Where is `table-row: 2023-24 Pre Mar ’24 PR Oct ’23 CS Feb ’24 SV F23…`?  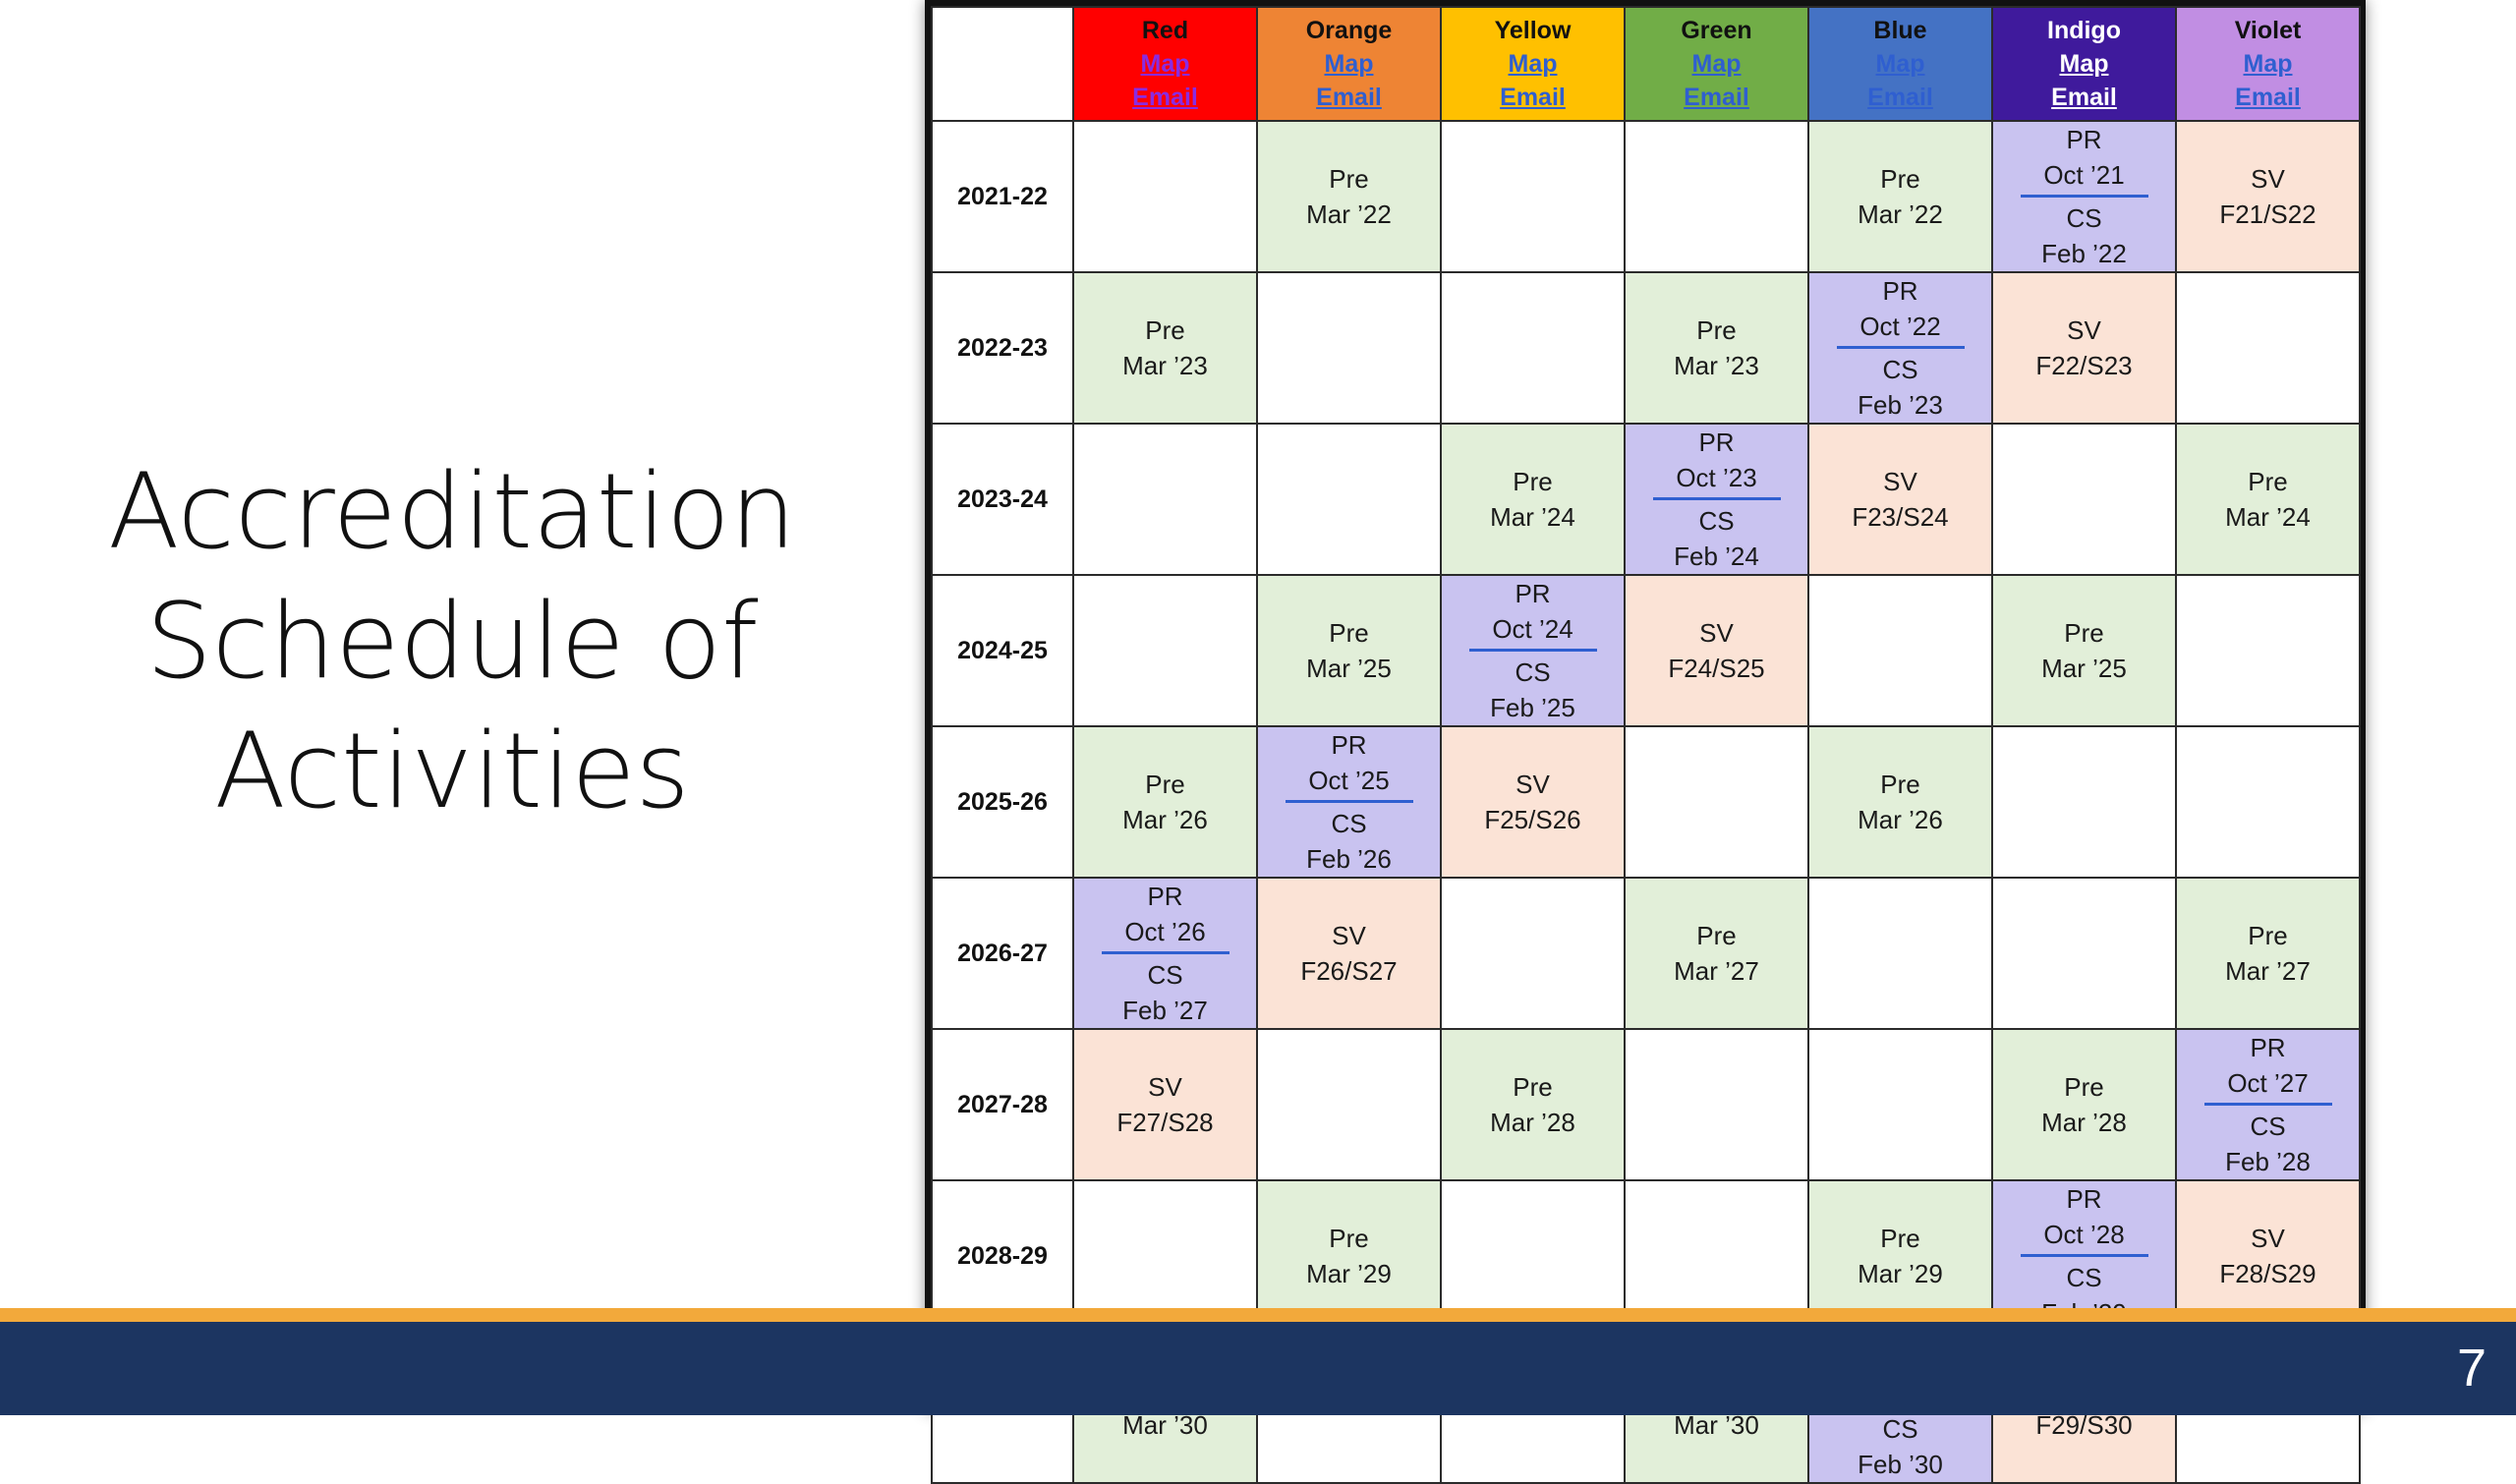
table-row: 2023-24 Pre Mar ’24 PR Oct ’23 CS Feb ’24 SV F23… is located at coordinates (1646, 499).